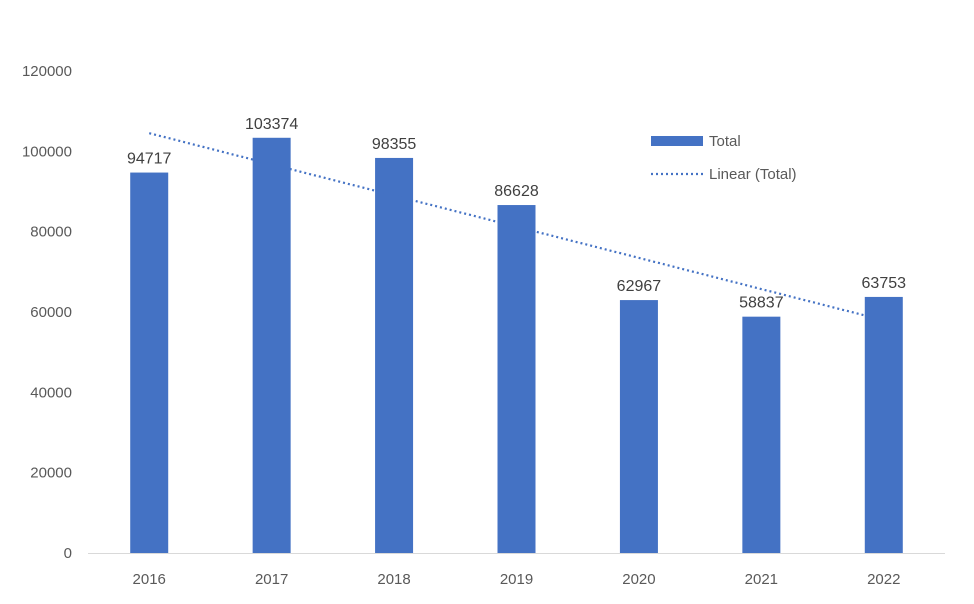 This screenshot has height=604, width=974. What do you see at coordinates (47, 151) in the screenshot?
I see `y-tick-label: 100000` at bounding box center [47, 151].